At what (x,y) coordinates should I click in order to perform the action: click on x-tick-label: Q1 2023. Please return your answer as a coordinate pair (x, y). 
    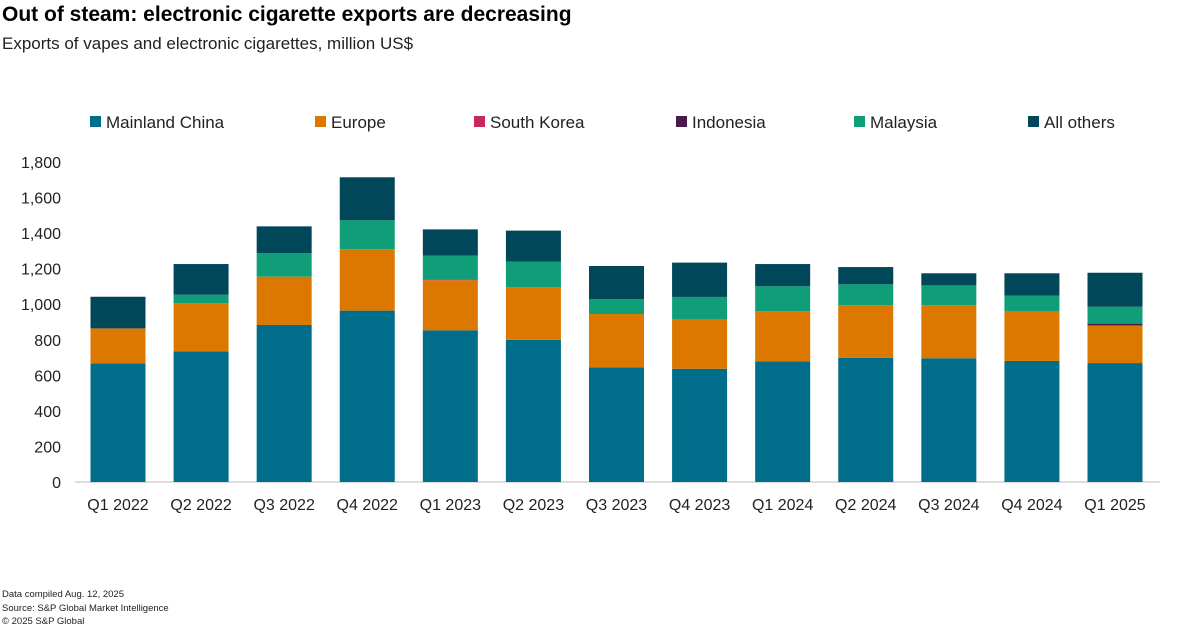
    Looking at the image, I should click on (450, 505).